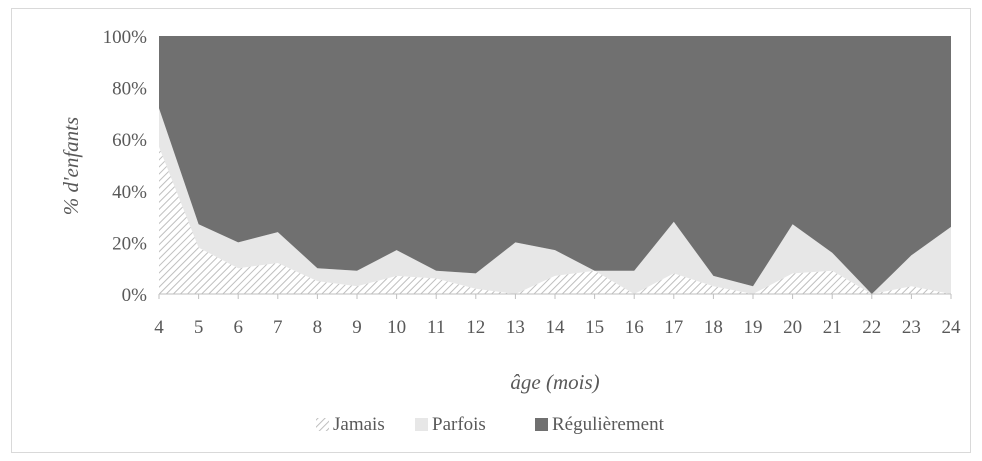 The height and width of the screenshot is (461, 982). I want to click on y-axis-title: % d'enfants, so click(71, 166).